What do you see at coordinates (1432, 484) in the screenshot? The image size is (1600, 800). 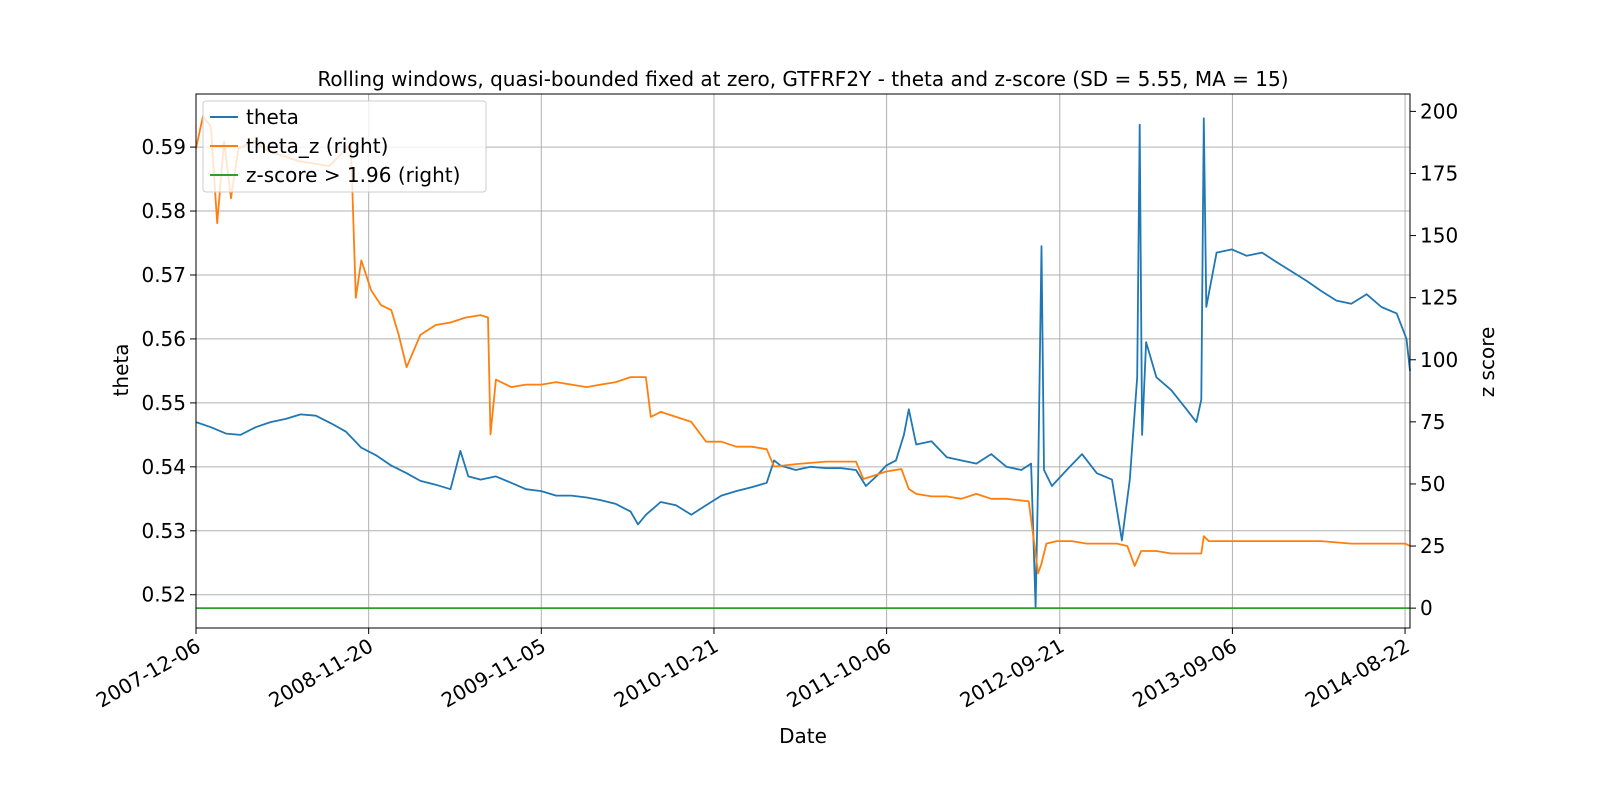 I see `y-right-tick-label: 50` at bounding box center [1432, 484].